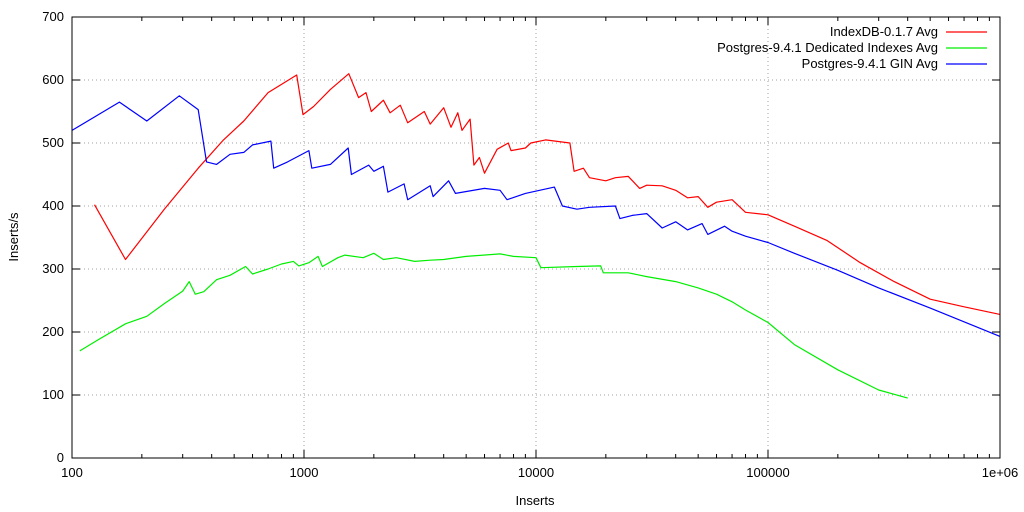 This screenshot has width=1024, height=512. I want to click on legend-label: Postgres-9.4.1 GIN Avg, so click(870, 63).